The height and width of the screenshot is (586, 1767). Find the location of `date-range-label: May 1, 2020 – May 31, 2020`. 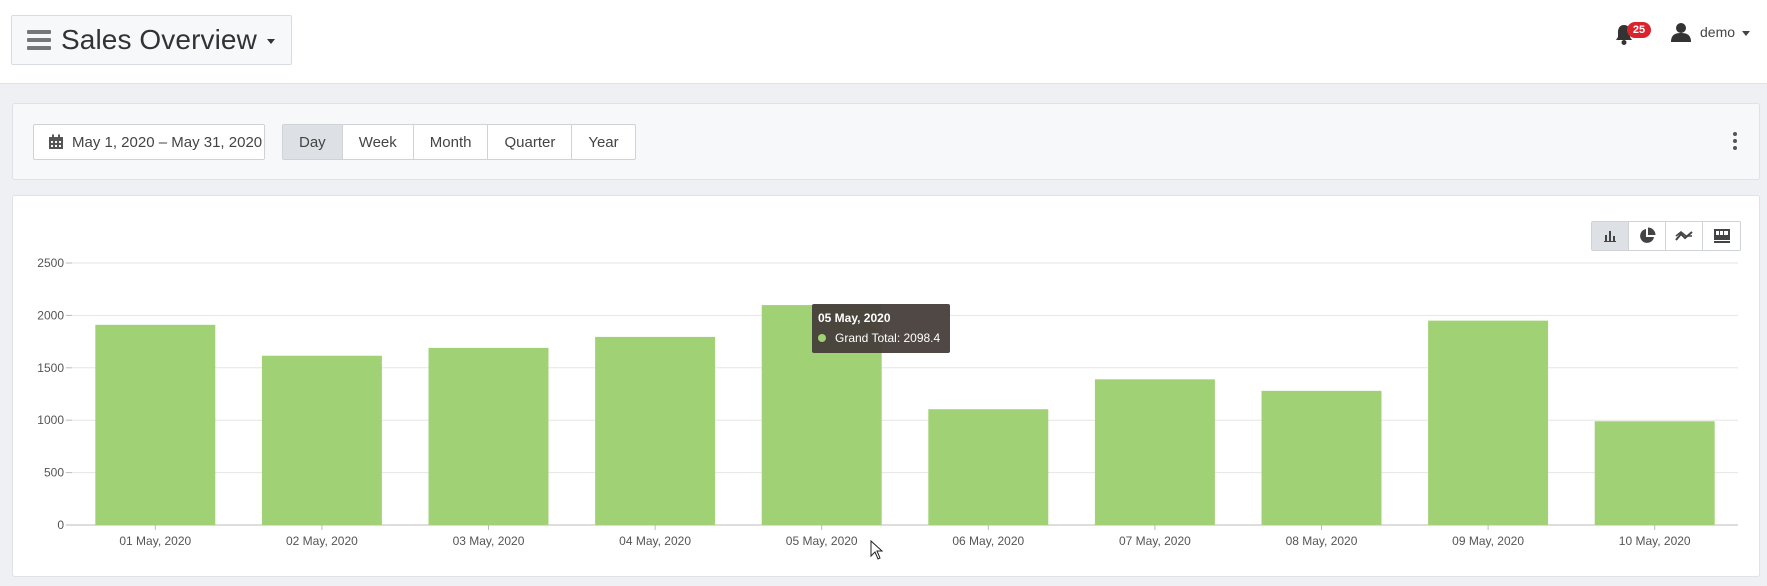

date-range-label: May 1, 2020 – May 31, 2020 is located at coordinates (167, 142).